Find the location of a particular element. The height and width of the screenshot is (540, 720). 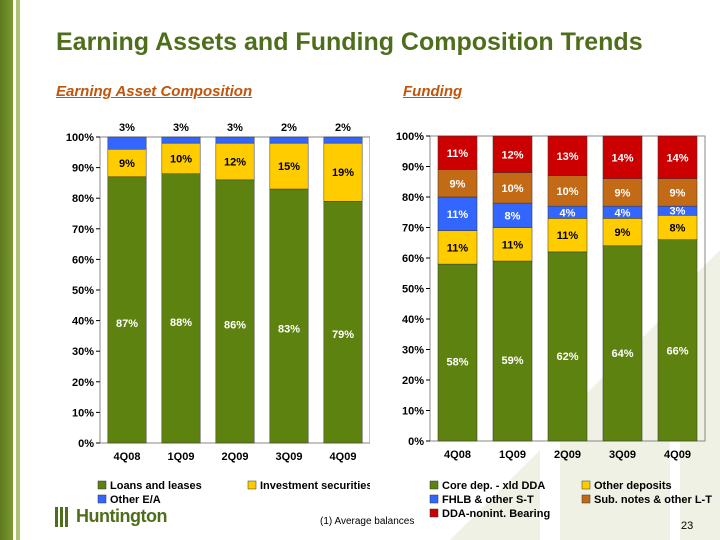

data-label: 59% is located at coordinates (512, 361).